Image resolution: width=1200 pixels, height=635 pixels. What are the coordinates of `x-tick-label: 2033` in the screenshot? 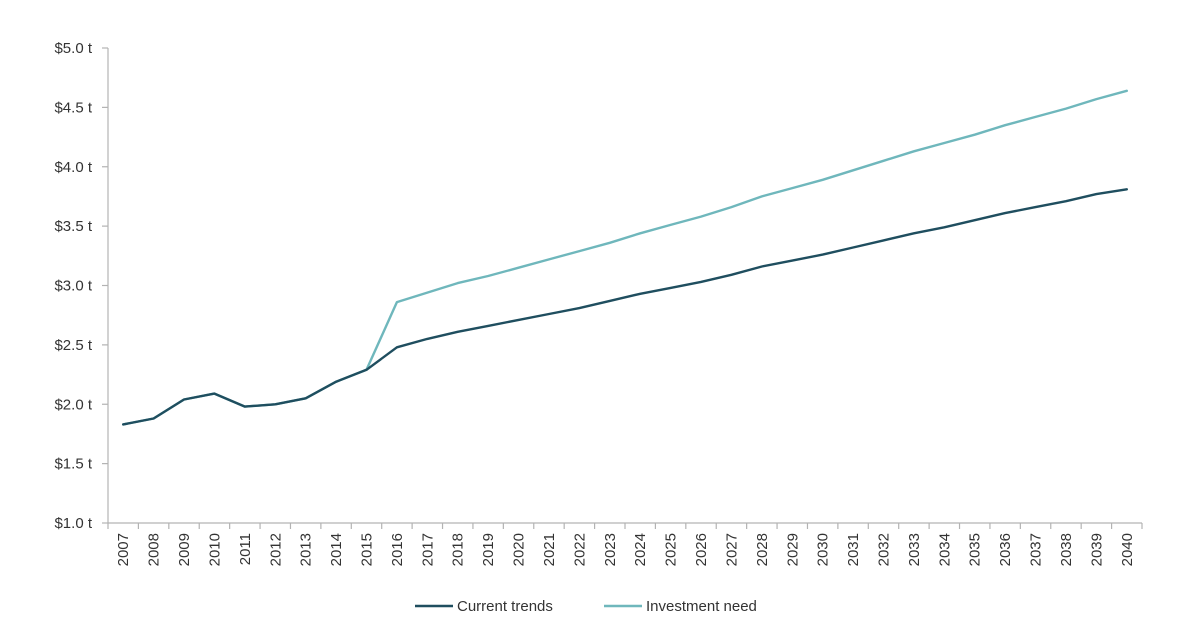 It's located at (914, 549).